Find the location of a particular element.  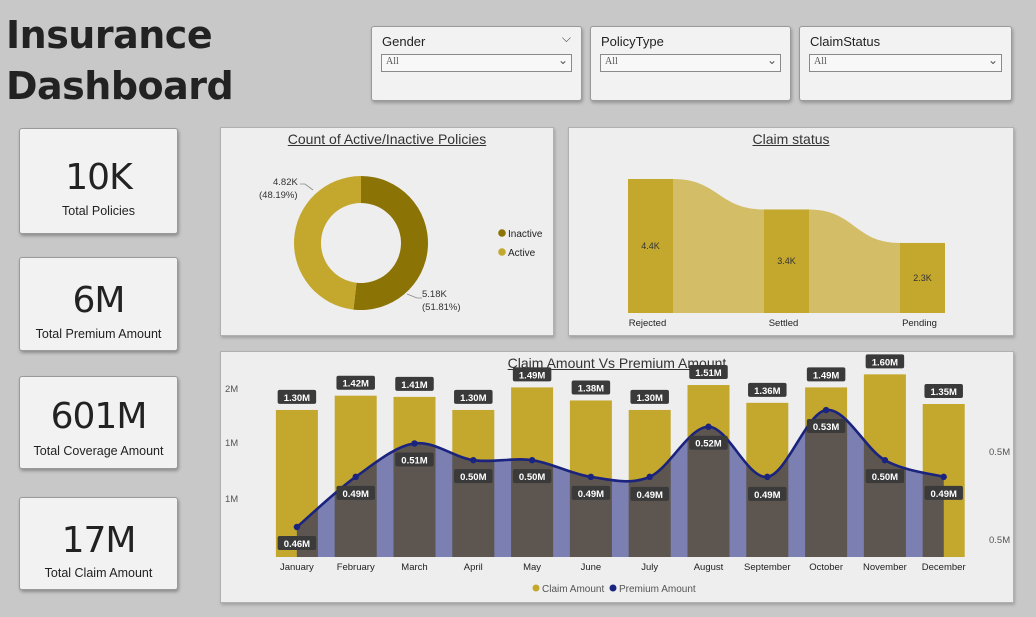

x-tick-label: April is located at coordinates (473, 567).